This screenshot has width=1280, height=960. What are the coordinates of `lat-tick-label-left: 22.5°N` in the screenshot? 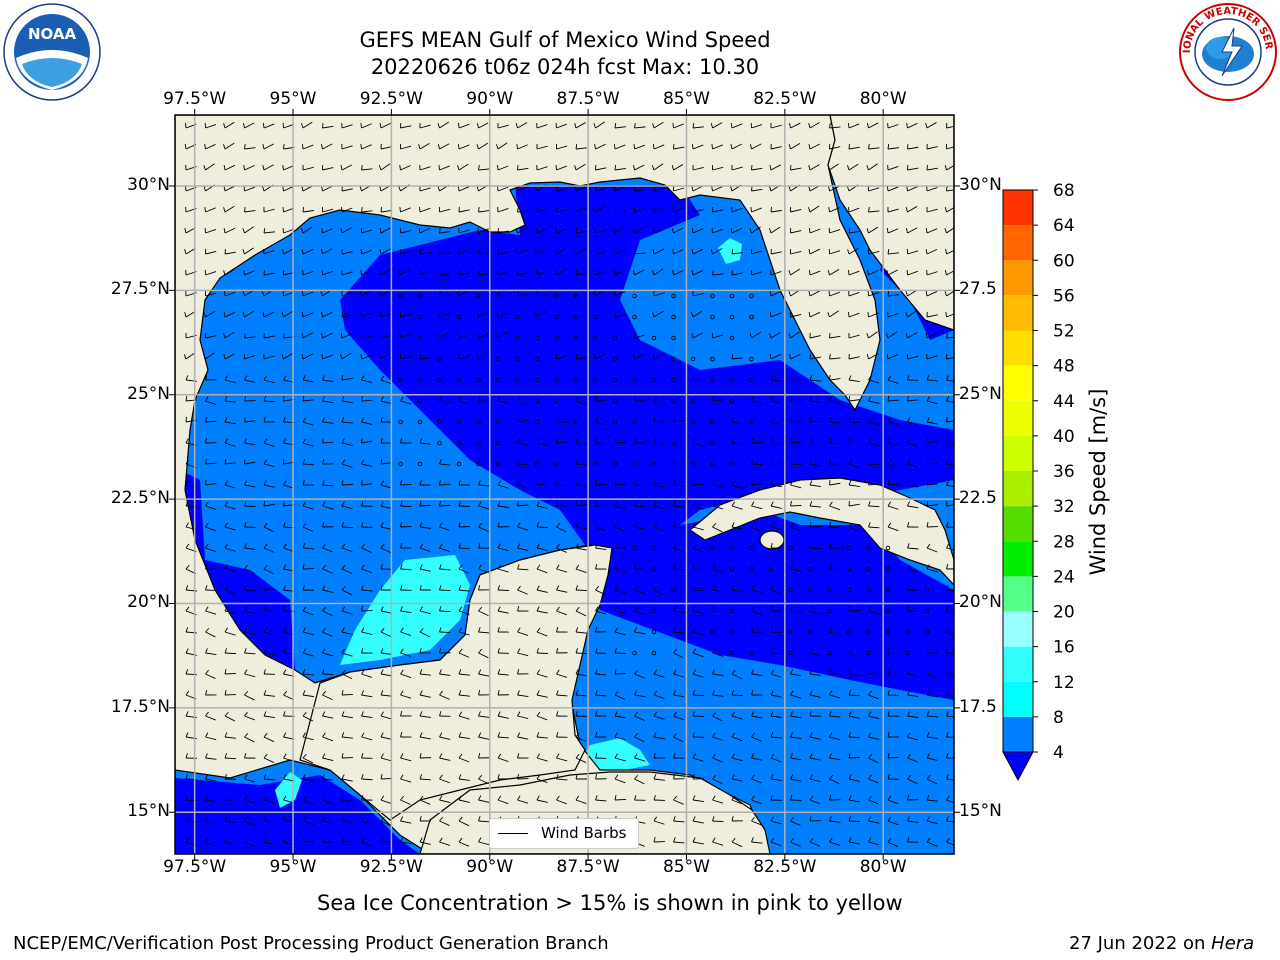 It's located at (140, 498).